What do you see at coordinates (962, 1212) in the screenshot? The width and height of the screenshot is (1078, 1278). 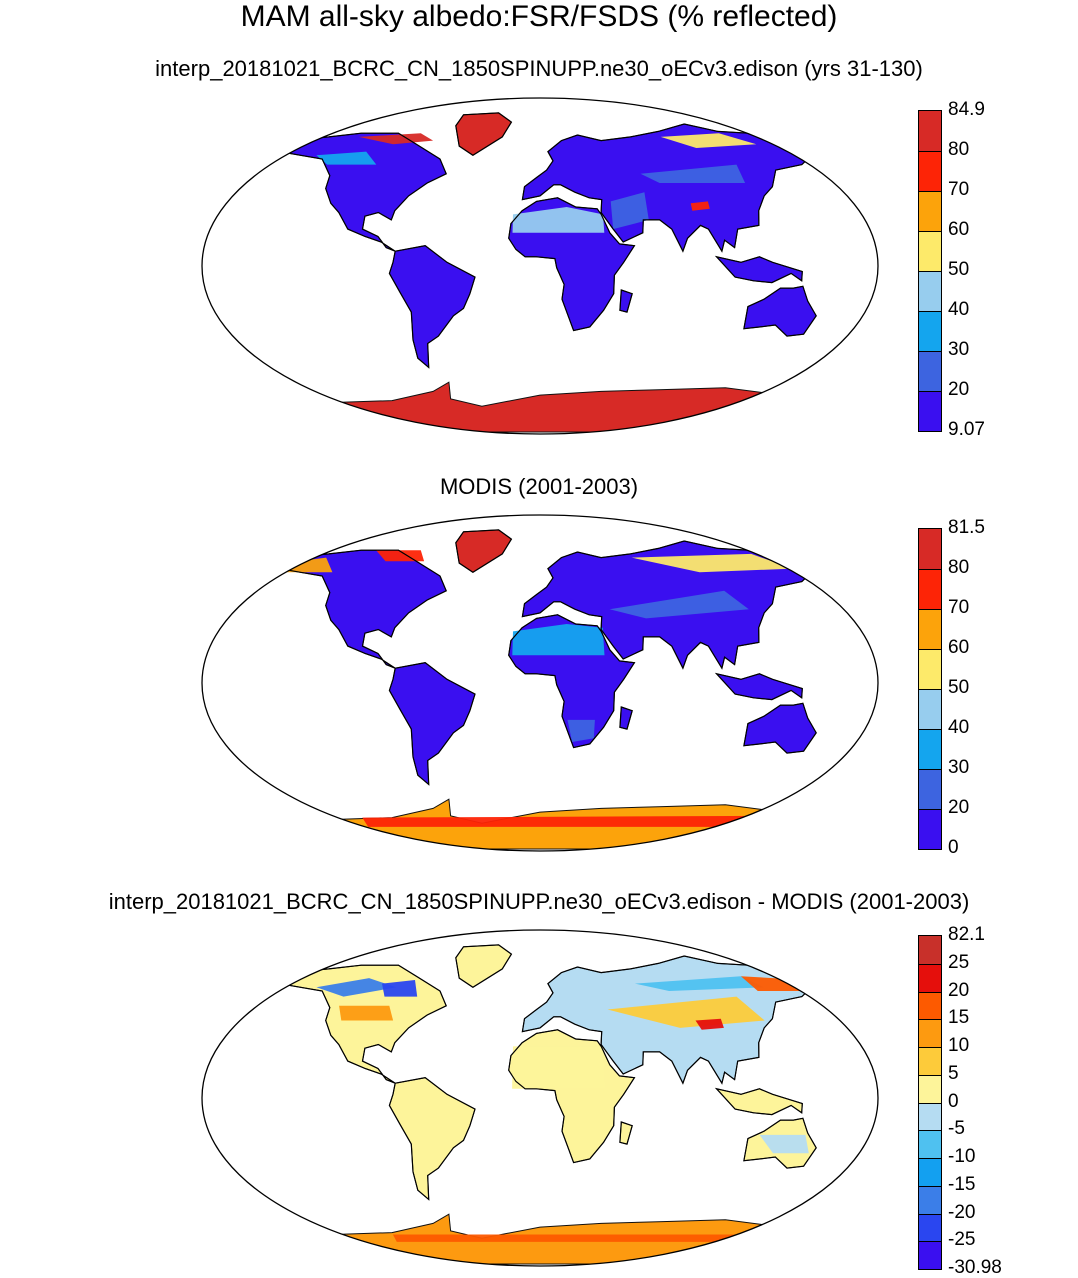 I see `colorbar-label: -20` at bounding box center [962, 1212].